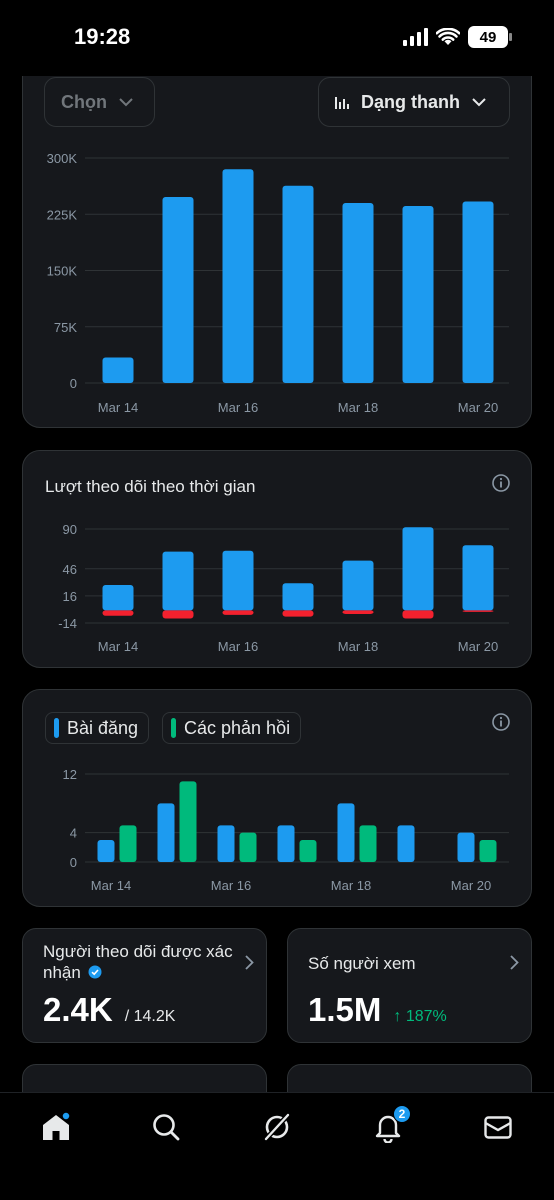 This screenshot has width=554, height=1200. What do you see at coordinates (377, 1009) in the screenshot?
I see `viewers-value: 1.5M ↑ 187%` at bounding box center [377, 1009].